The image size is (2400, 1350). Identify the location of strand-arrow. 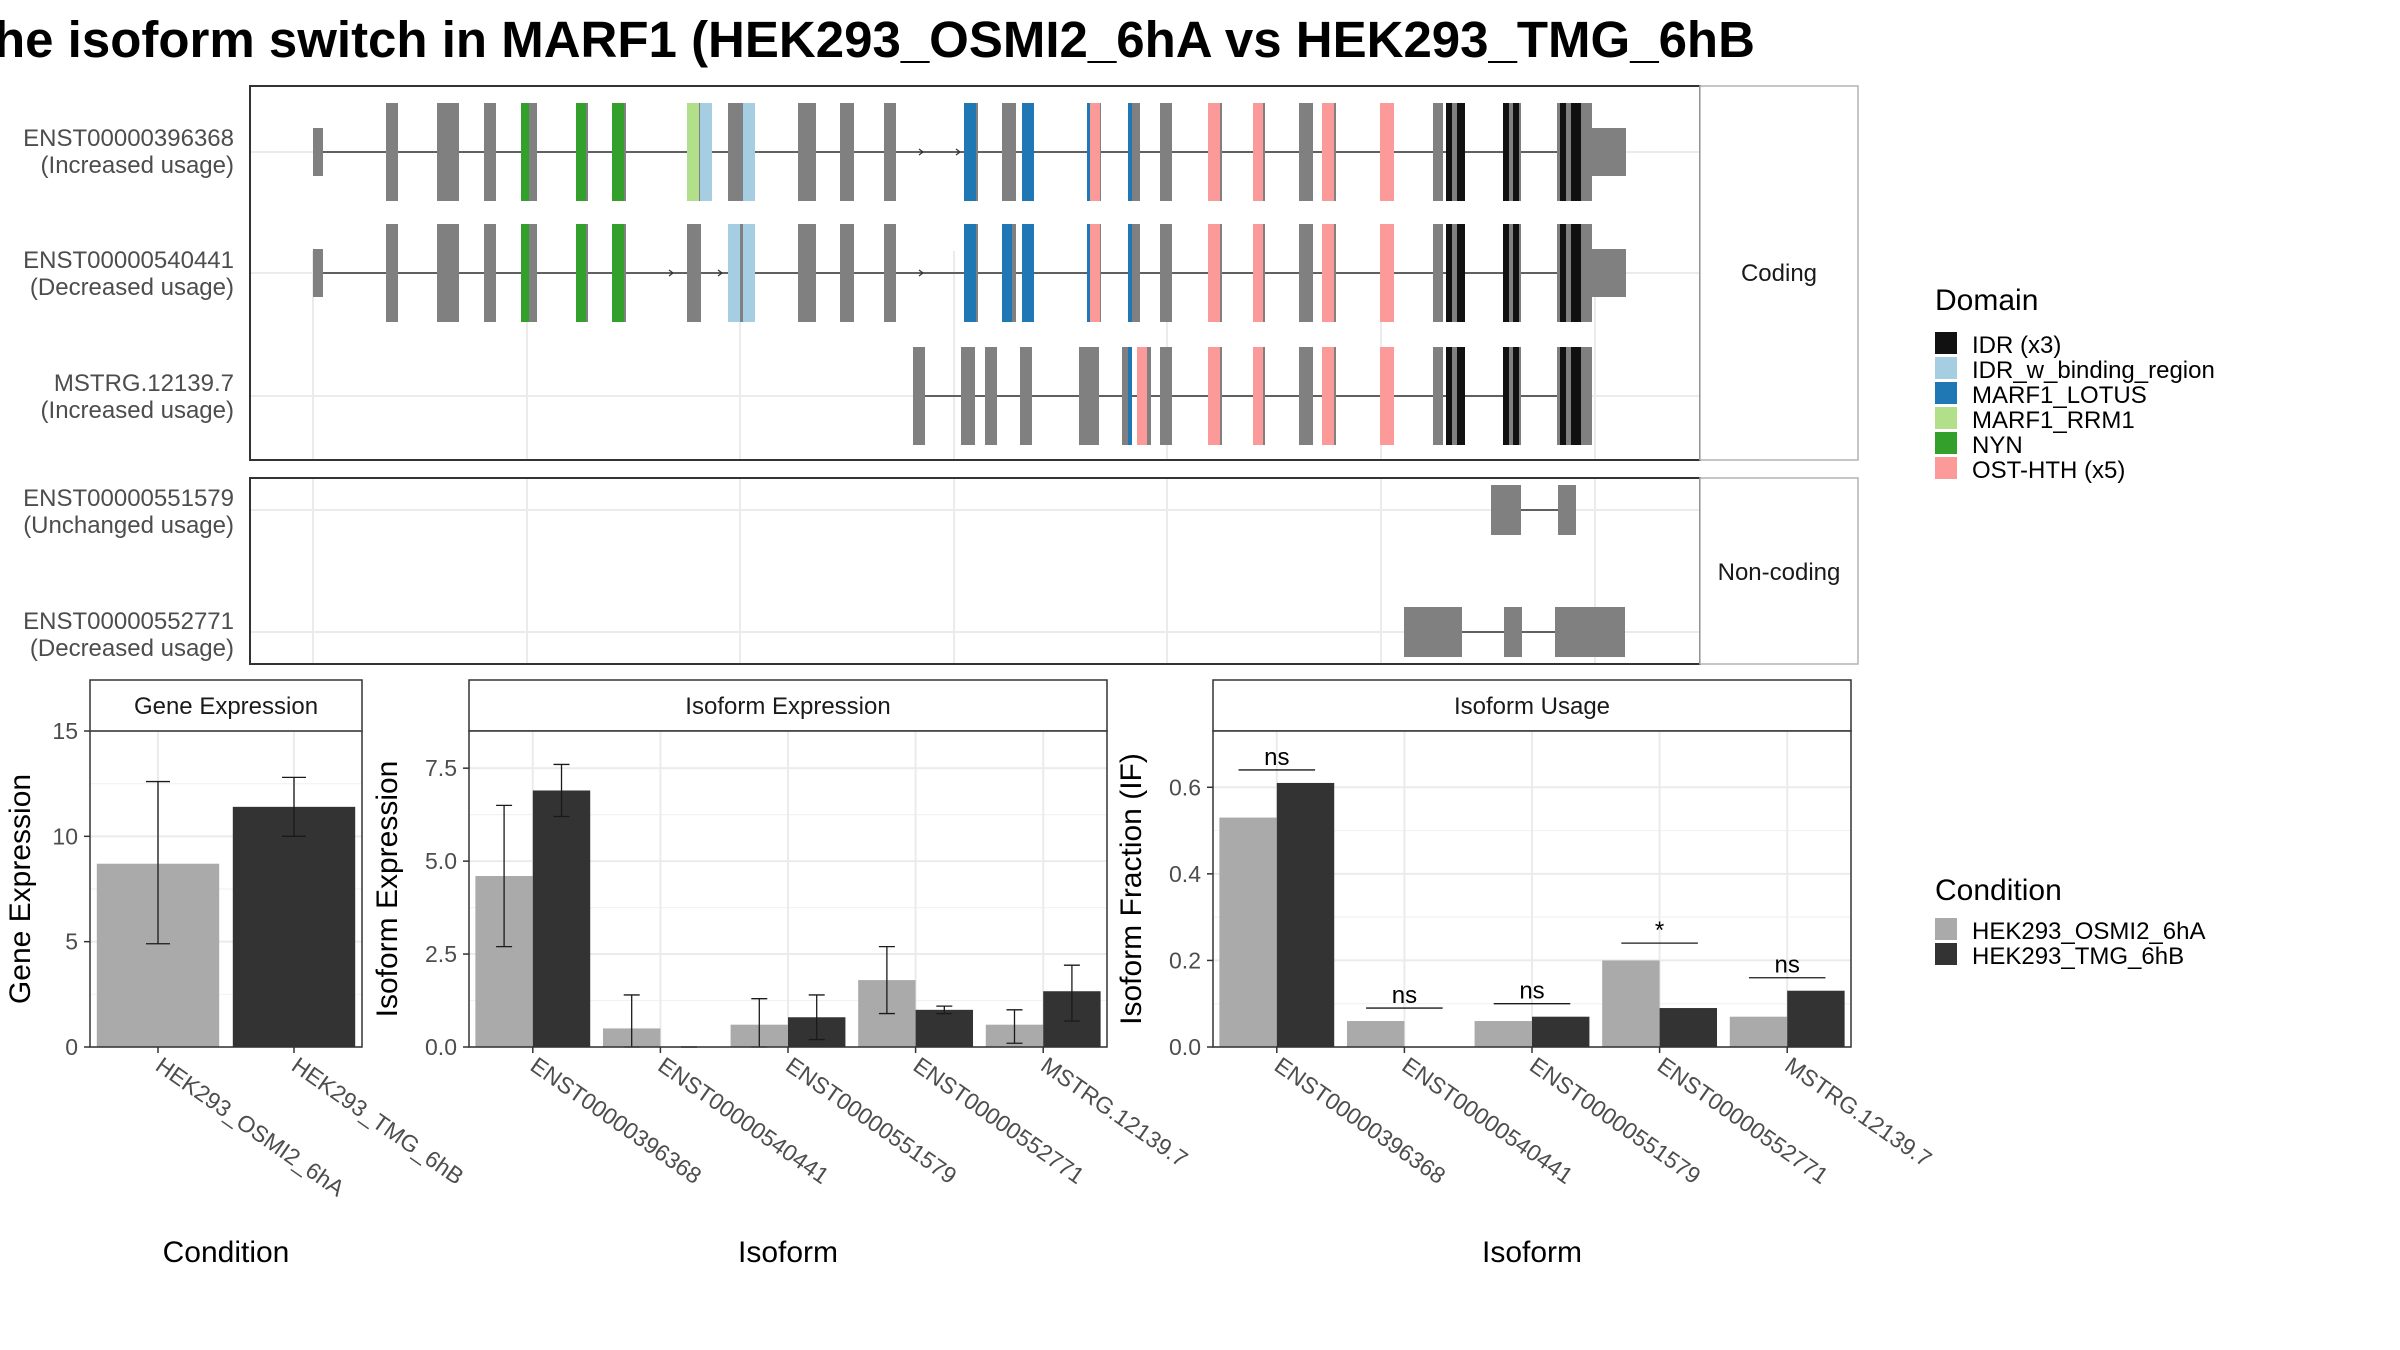
(720, 273).